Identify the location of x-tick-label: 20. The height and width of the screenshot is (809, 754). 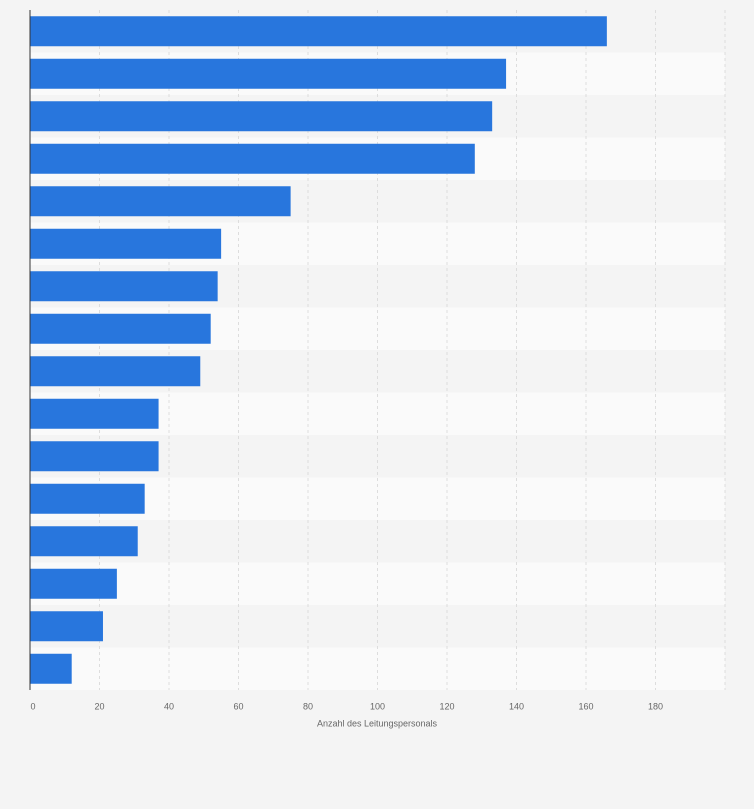
(99, 706).